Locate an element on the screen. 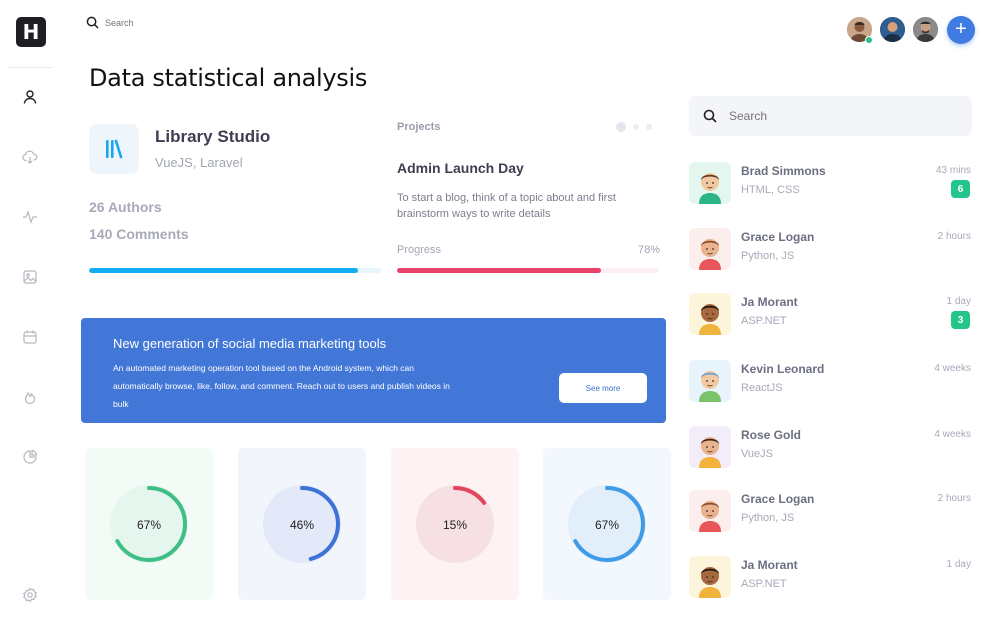  top-search is located at coordinates (155, 22).